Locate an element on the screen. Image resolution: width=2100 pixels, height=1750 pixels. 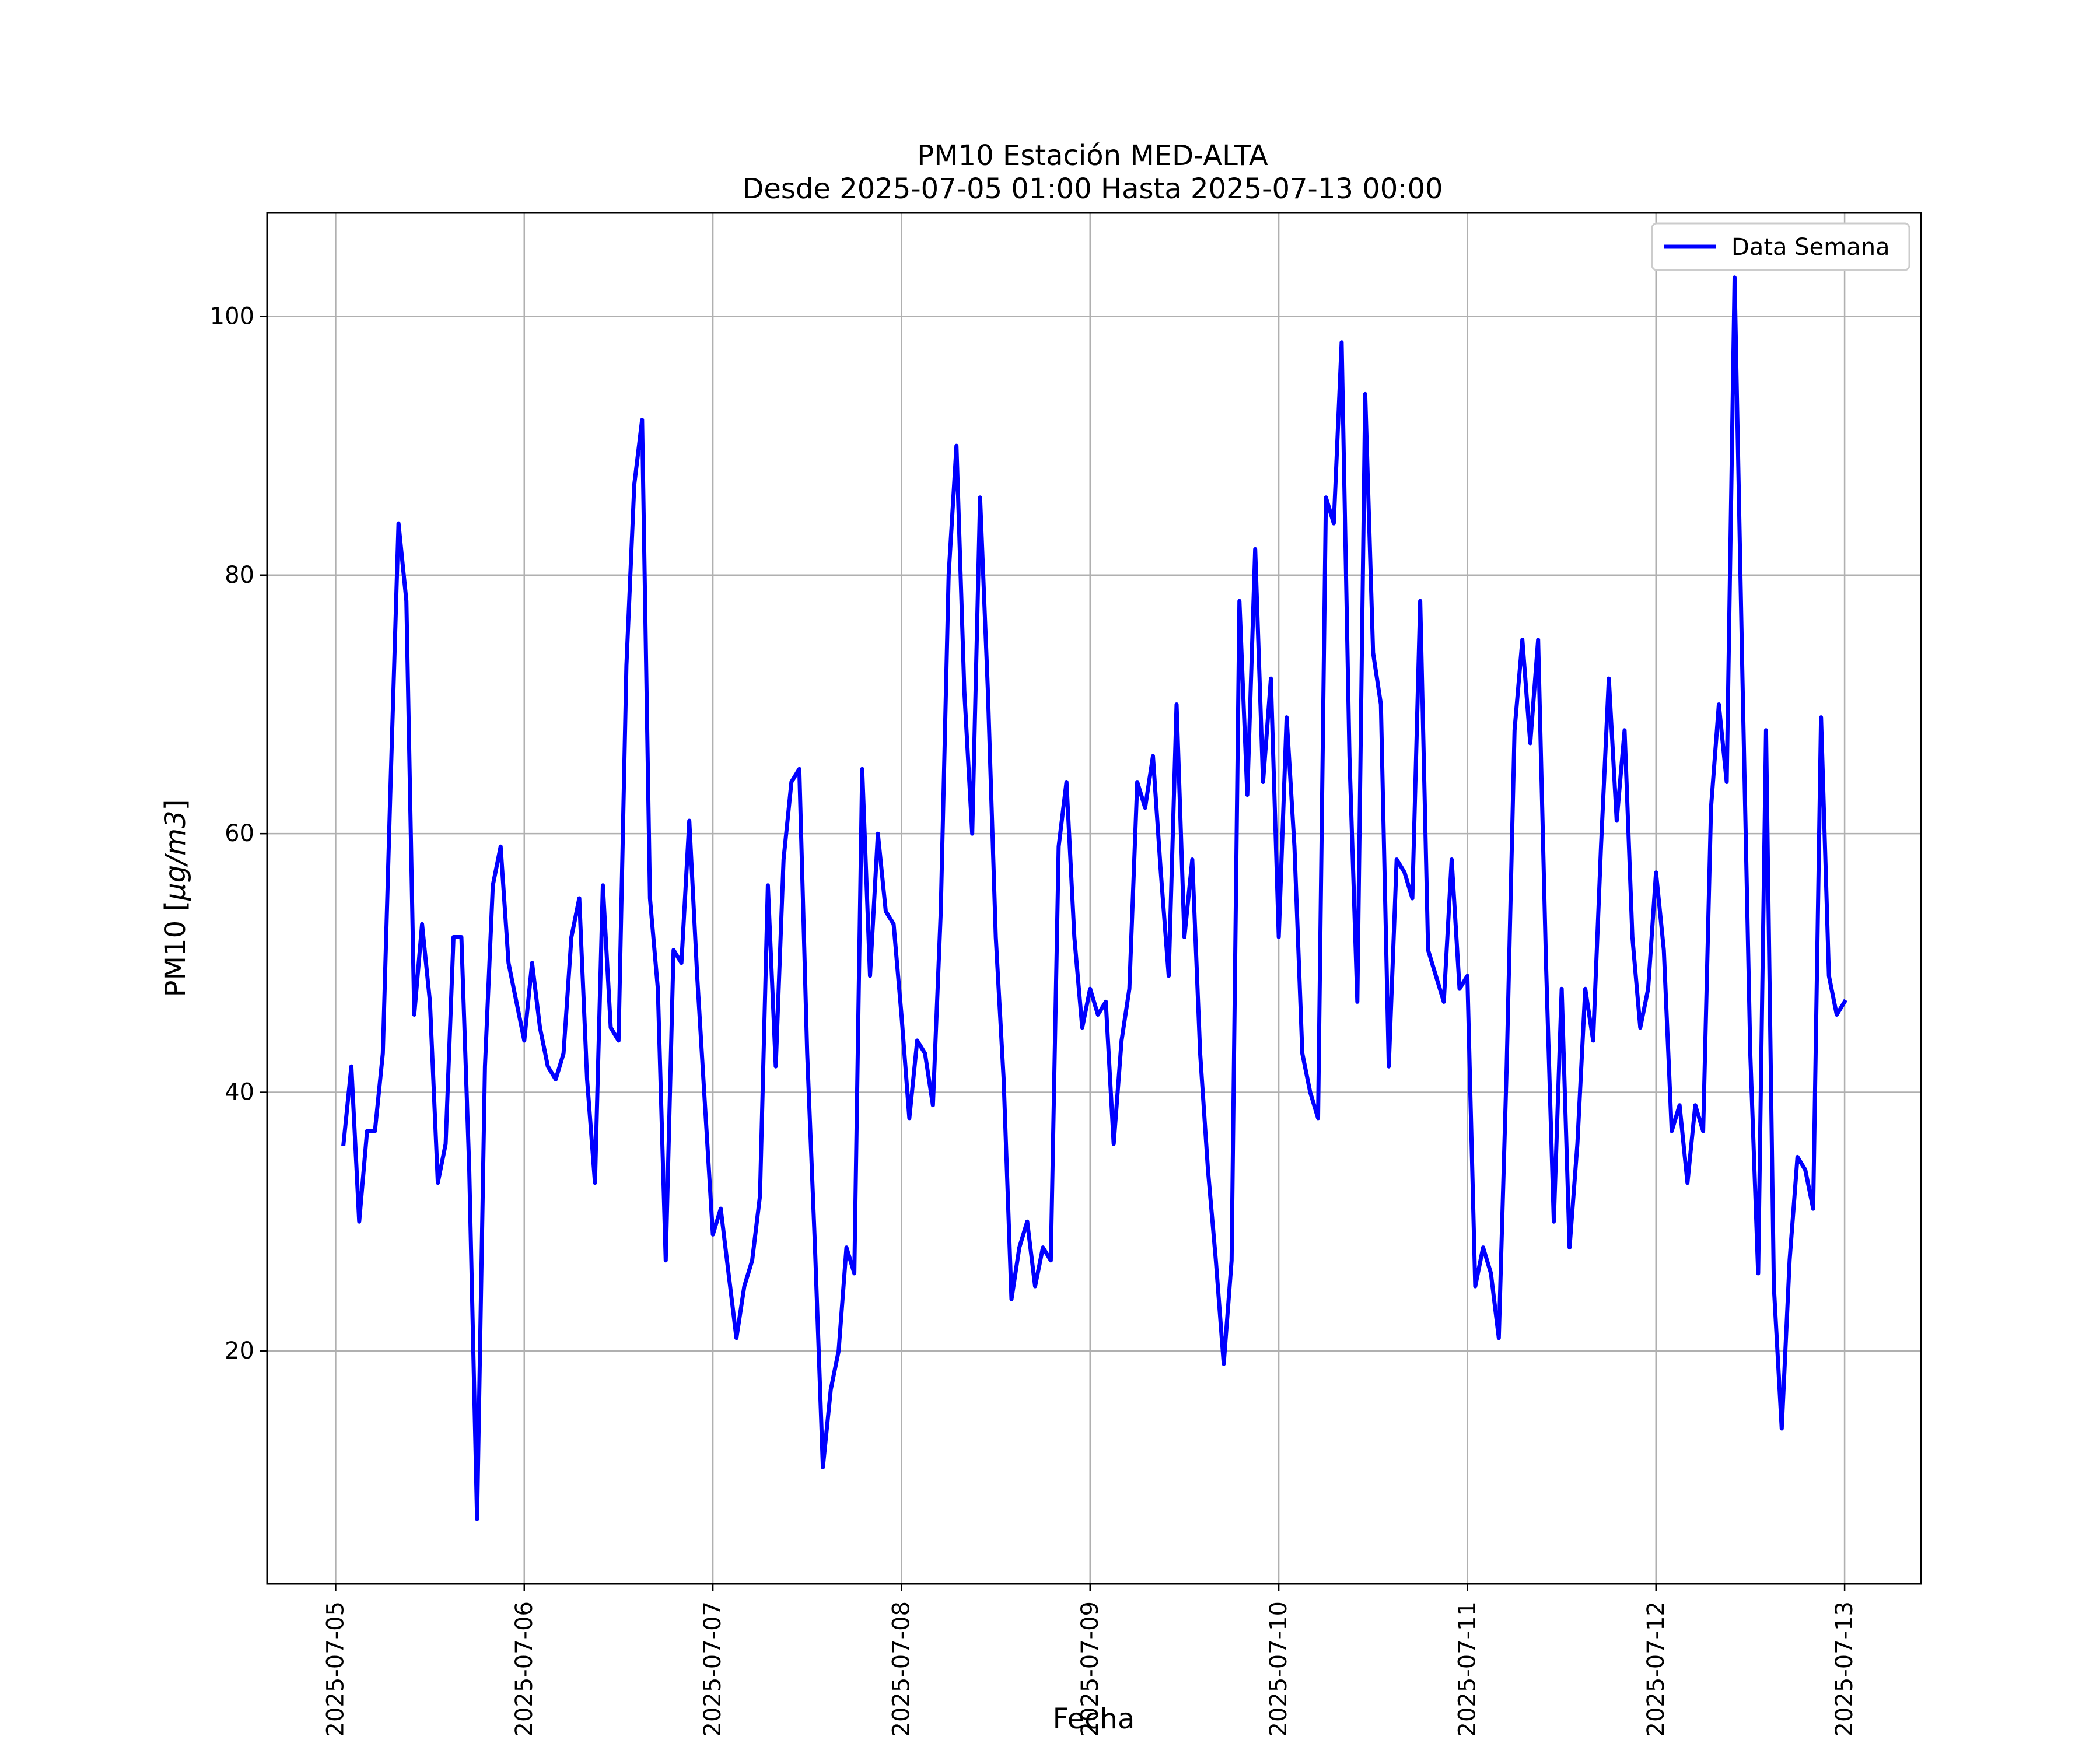
x-tick-label: 2025-07-11 is located at coordinates (1467, 1669).